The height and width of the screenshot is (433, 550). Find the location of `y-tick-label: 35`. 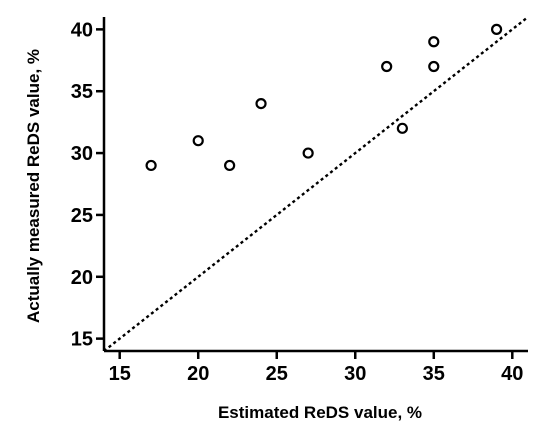

y-tick-label: 35 is located at coordinates (82, 92).